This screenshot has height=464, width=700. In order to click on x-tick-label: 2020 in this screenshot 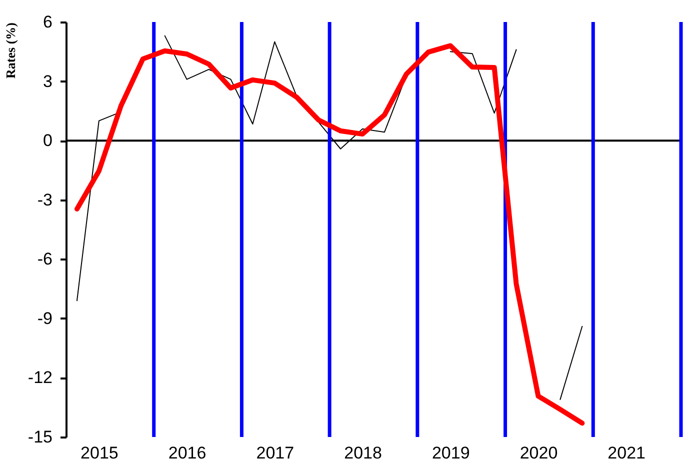, I will do `click(539, 453)`.